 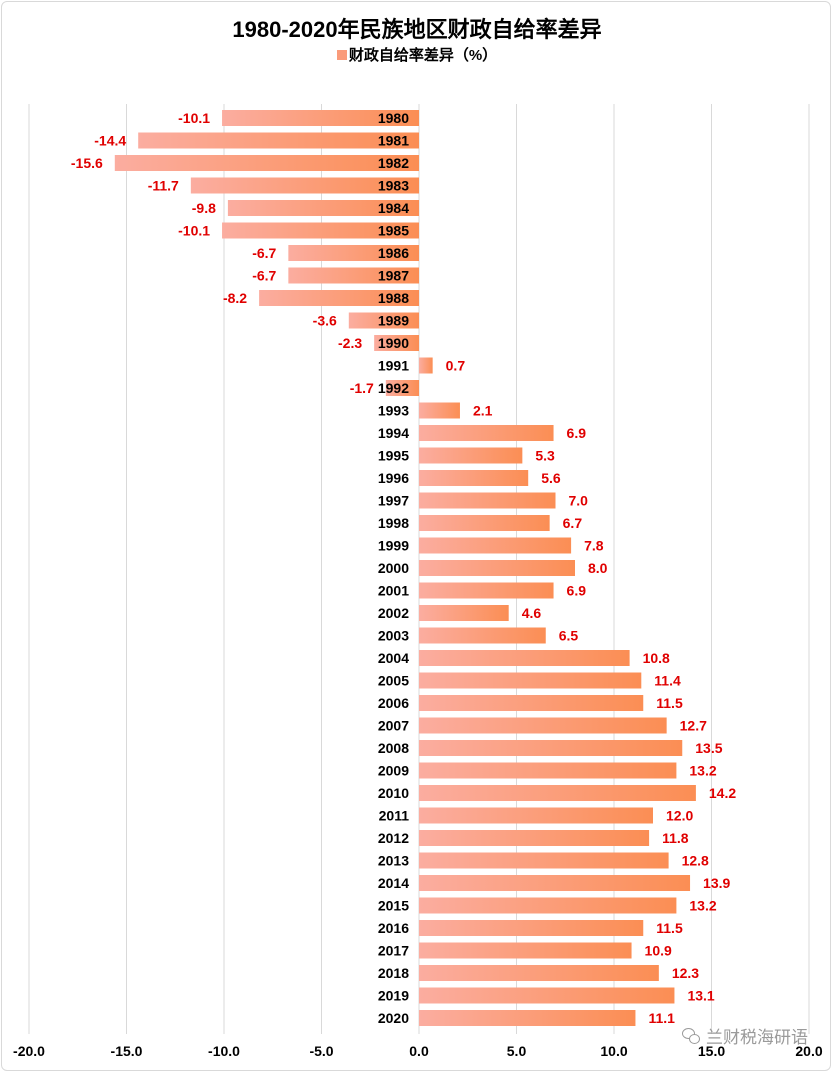 I want to click on value-label: -6.7, so click(x=264, y=253).